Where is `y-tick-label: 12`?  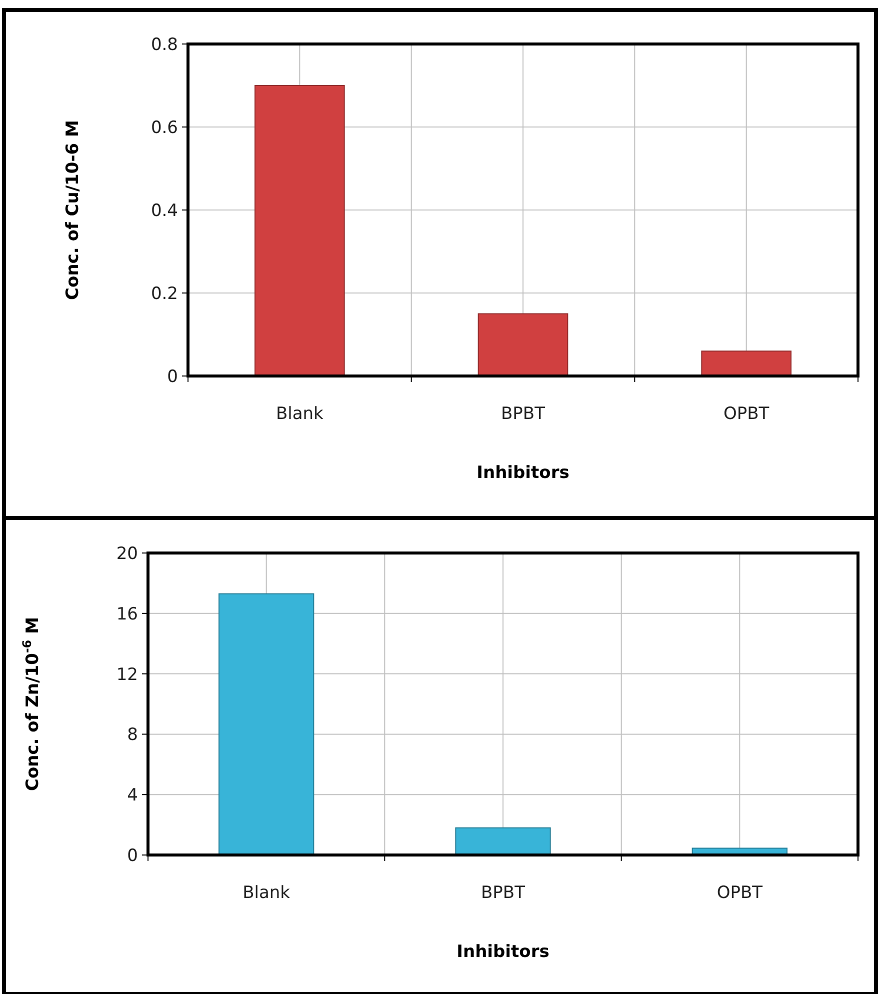 y-tick-label: 12 is located at coordinates (127, 674).